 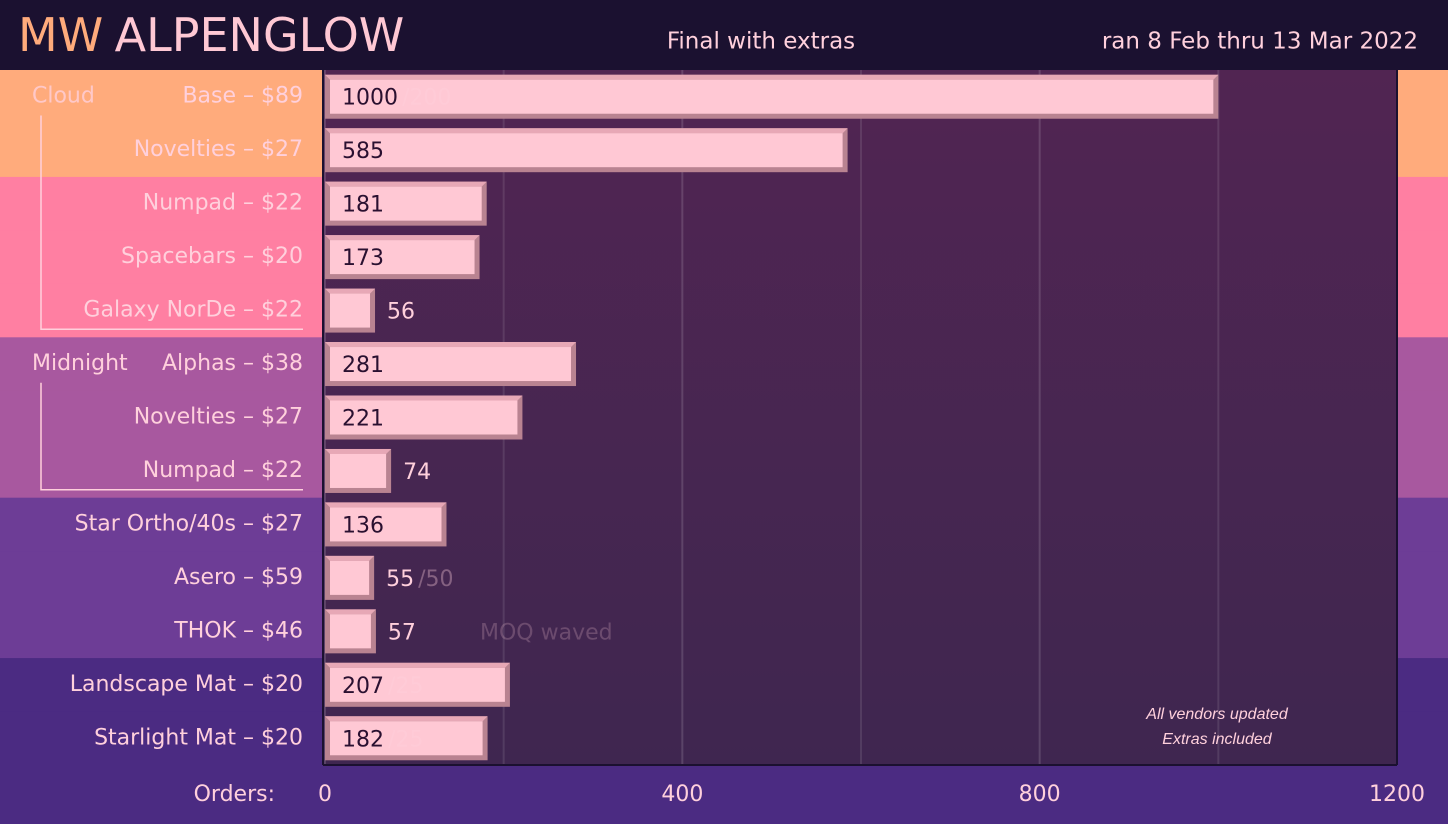 I want to click on y-tick-label: Base – $89, so click(x=242, y=96).